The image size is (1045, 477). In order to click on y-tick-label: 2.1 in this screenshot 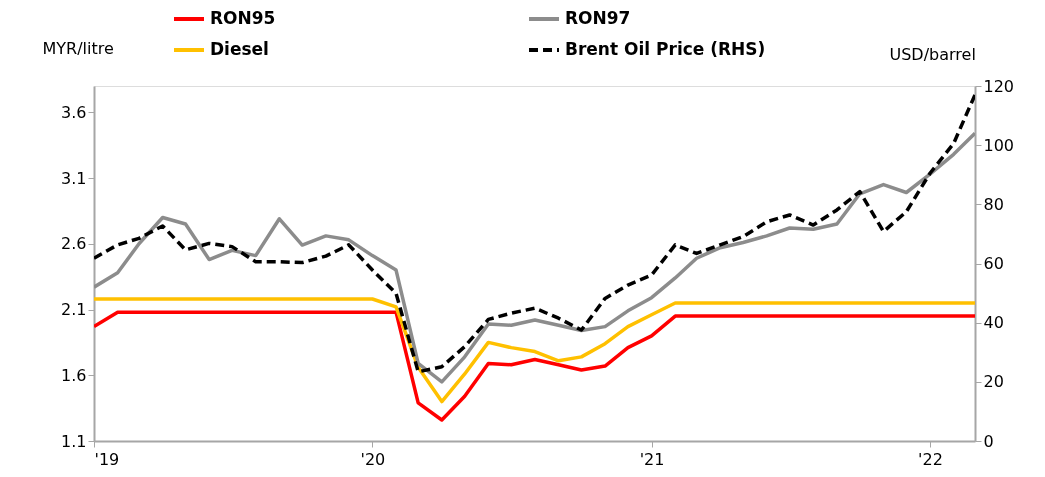, I will do `click(74, 310)`.